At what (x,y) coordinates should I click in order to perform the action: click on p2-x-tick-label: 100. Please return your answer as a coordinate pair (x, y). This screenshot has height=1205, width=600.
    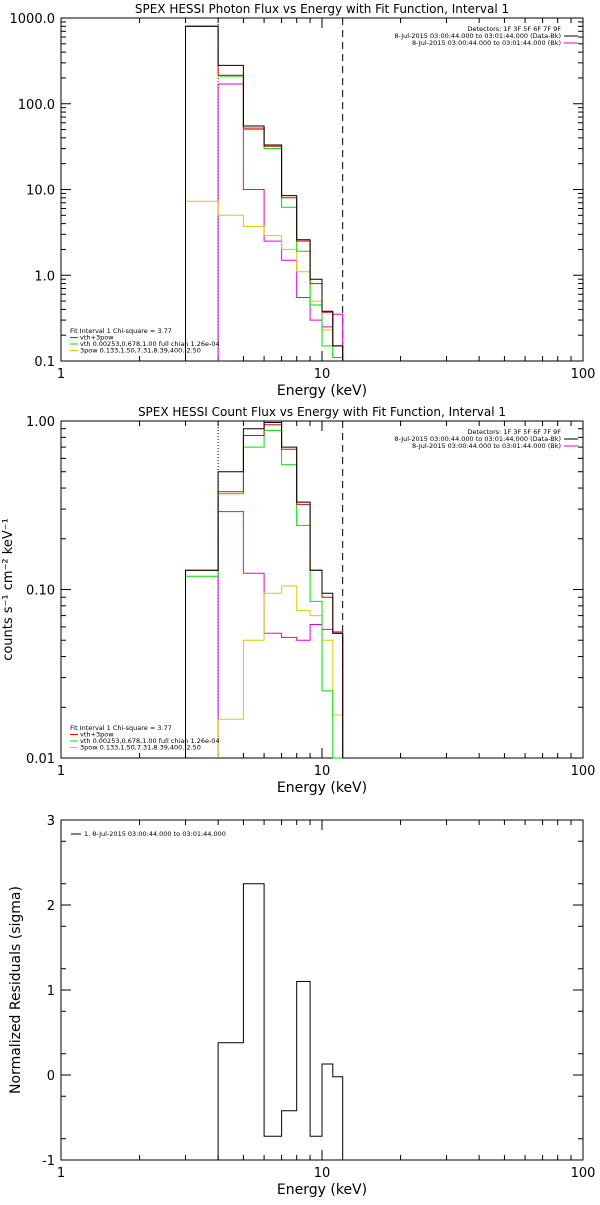
    Looking at the image, I should click on (583, 771).